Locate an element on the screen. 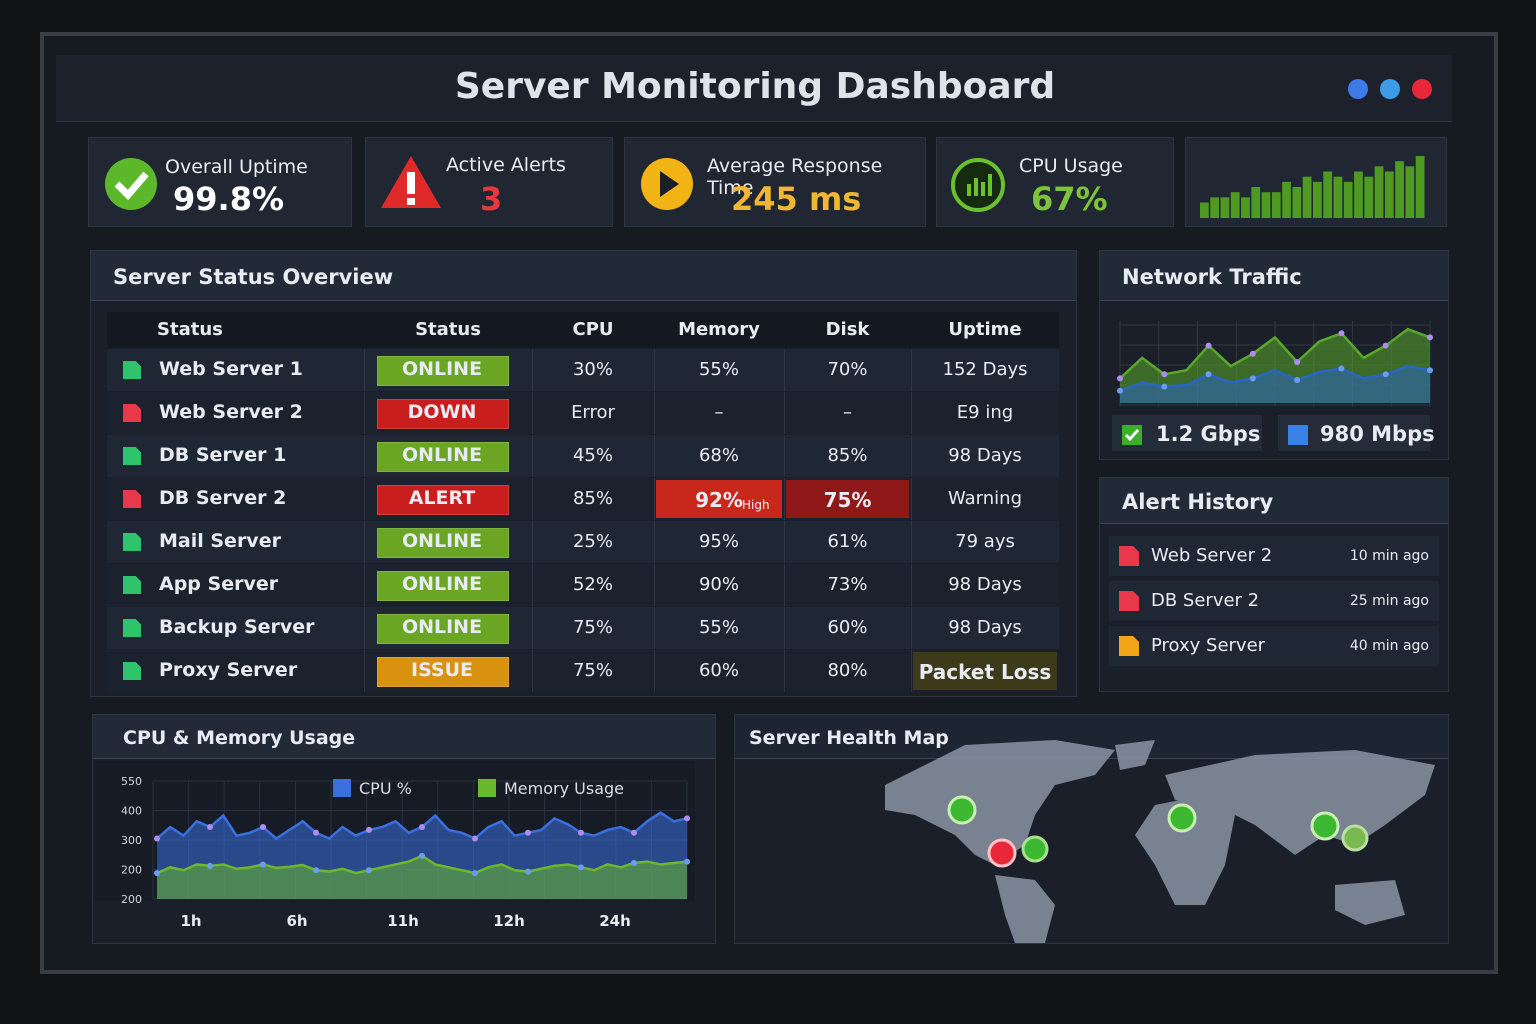  network-panel: Network Traffic 1.2 Gbps 980 Mbps is located at coordinates (1274, 355).